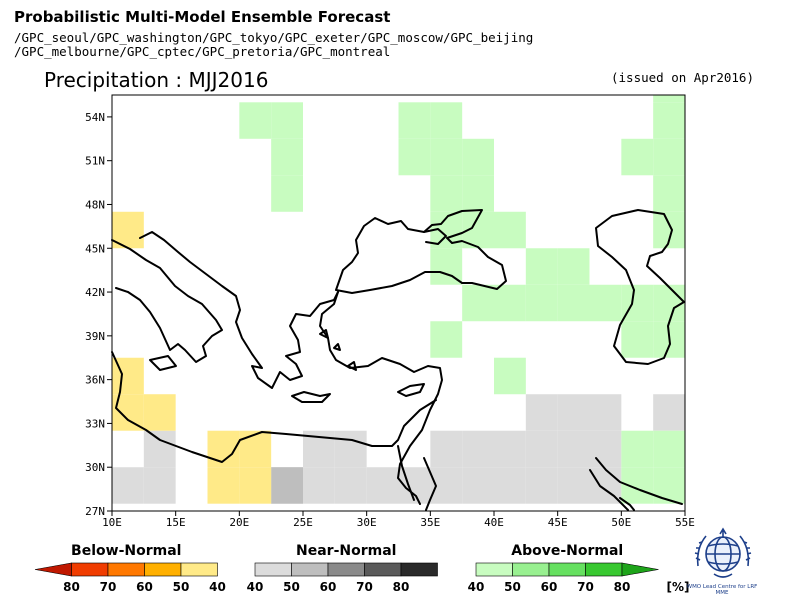 This screenshot has height=600, width=800. I want to click on coastline-red-sea-west, so click(406, 473).